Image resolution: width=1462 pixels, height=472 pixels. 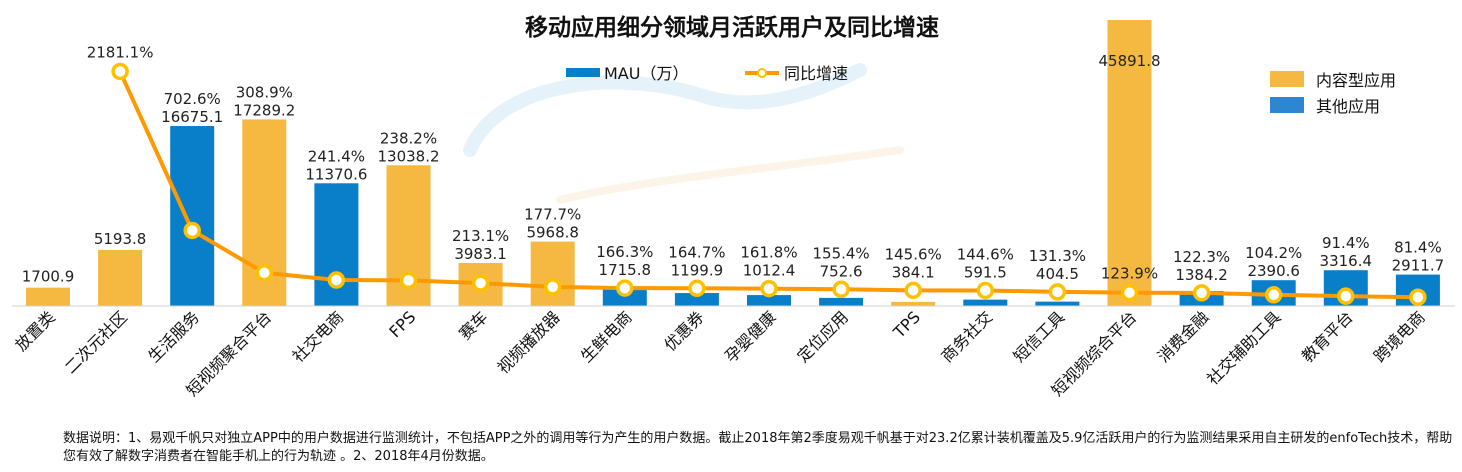 What do you see at coordinates (473, 325) in the screenshot?
I see `x-tick-label-6: 赛车` at bounding box center [473, 325].